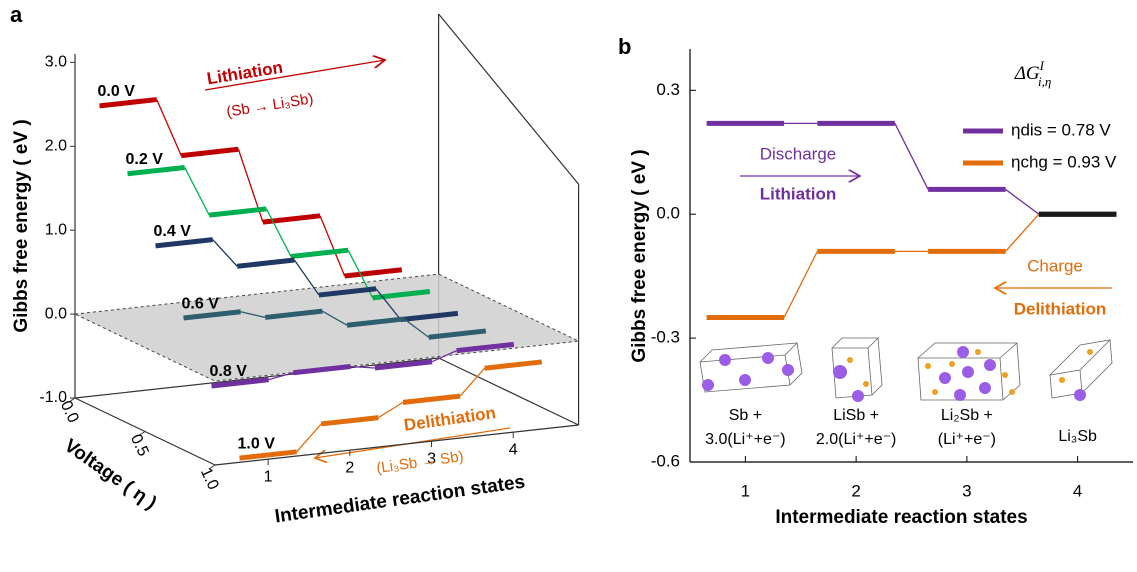 The width and height of the screenshot is (1137, 572). I want to click on legend-title-sup: I, so click(1042, 65).